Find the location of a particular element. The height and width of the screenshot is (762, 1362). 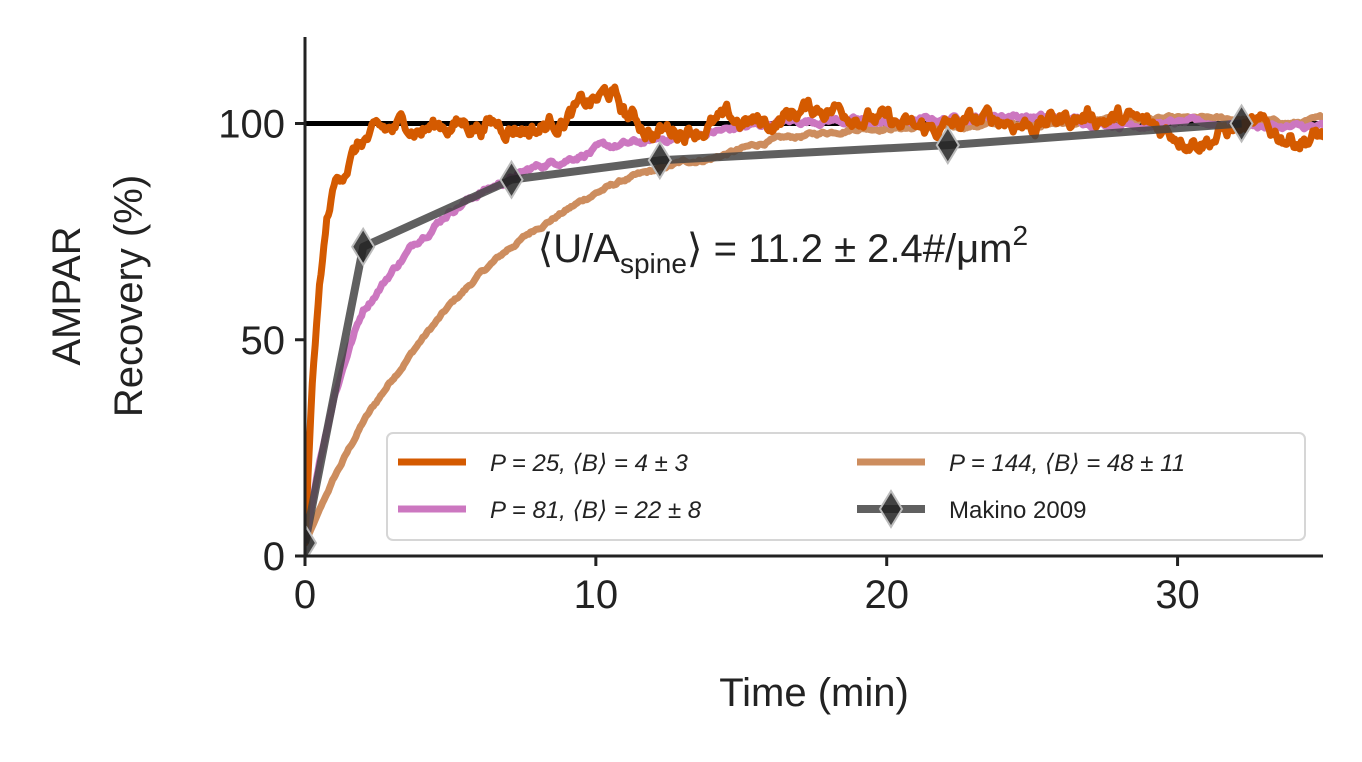

x-tick-label: 20 is located at coordinates (886, 595).